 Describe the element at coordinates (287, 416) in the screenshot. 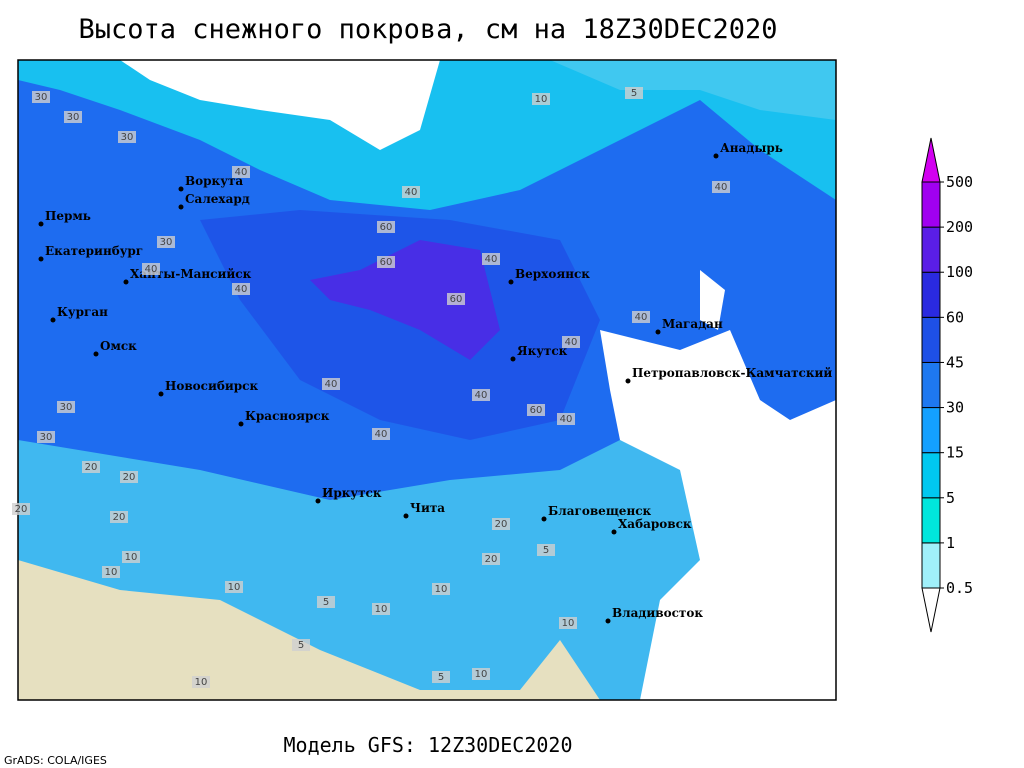

I see `city-label: Красноярск` at that location.